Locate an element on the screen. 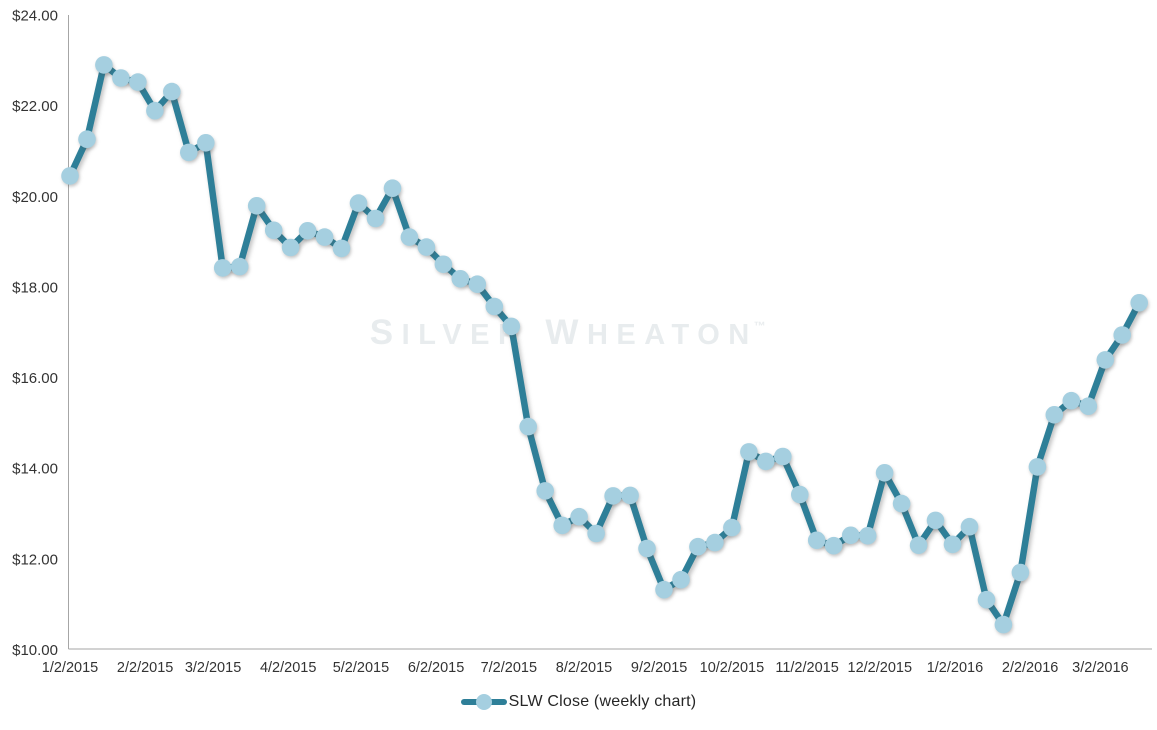 Image resolution: width=1157 pixels, height=730 pixels. silver-wheaton-watermark: SILVER WHEATON™ is located at coordinates (572, 332).